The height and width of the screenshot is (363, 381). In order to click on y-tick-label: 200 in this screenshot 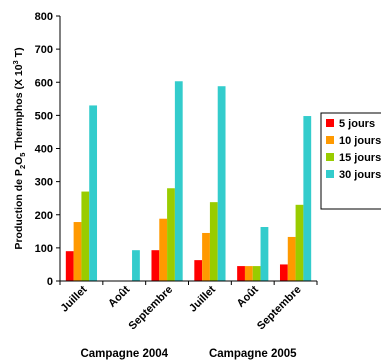, I will do `click(44, 216)`.